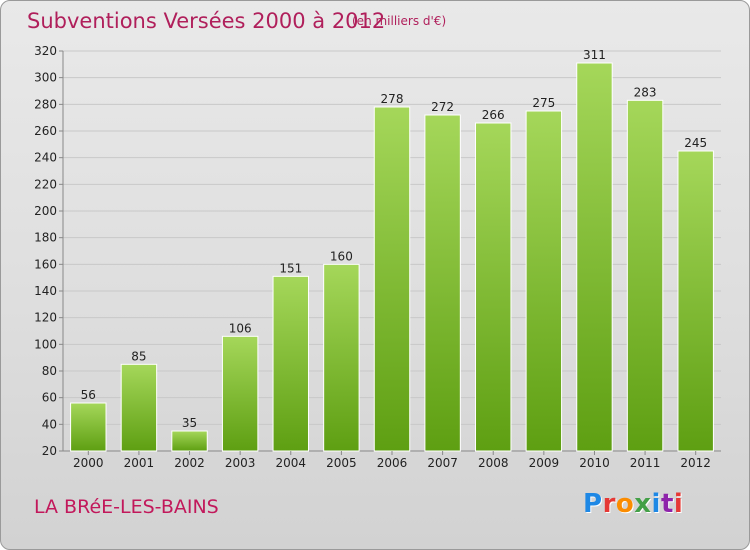 The width and height of the screenshot is (750, 550). Describe the element at coordinates (240, 463) in the screenshot. I see `x-tick-label: 2003` at that location.